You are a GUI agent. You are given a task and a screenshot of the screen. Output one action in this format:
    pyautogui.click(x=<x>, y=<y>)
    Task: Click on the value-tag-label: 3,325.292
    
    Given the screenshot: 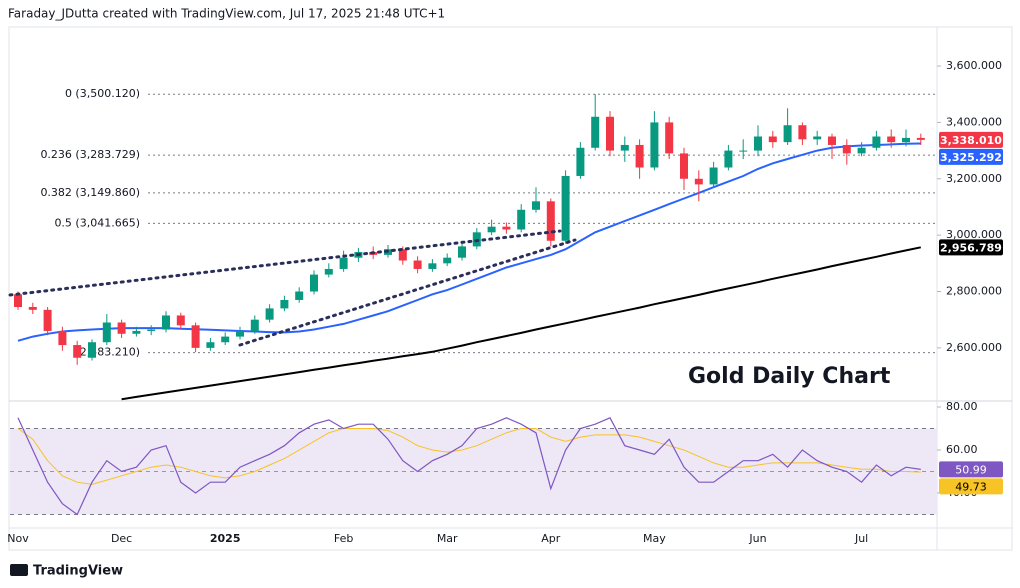 What is the action you would take?
    pyautogui.click(x=971, y=157)
    